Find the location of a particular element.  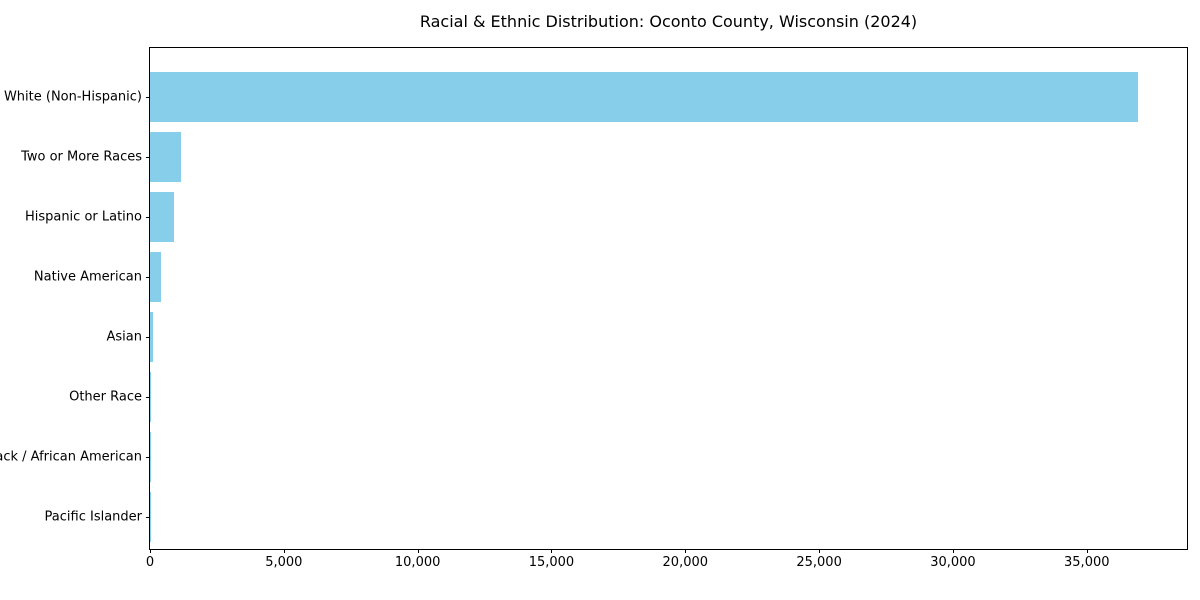

x-axis-tick-label: 25,000 is located at coordinates (819, 562).